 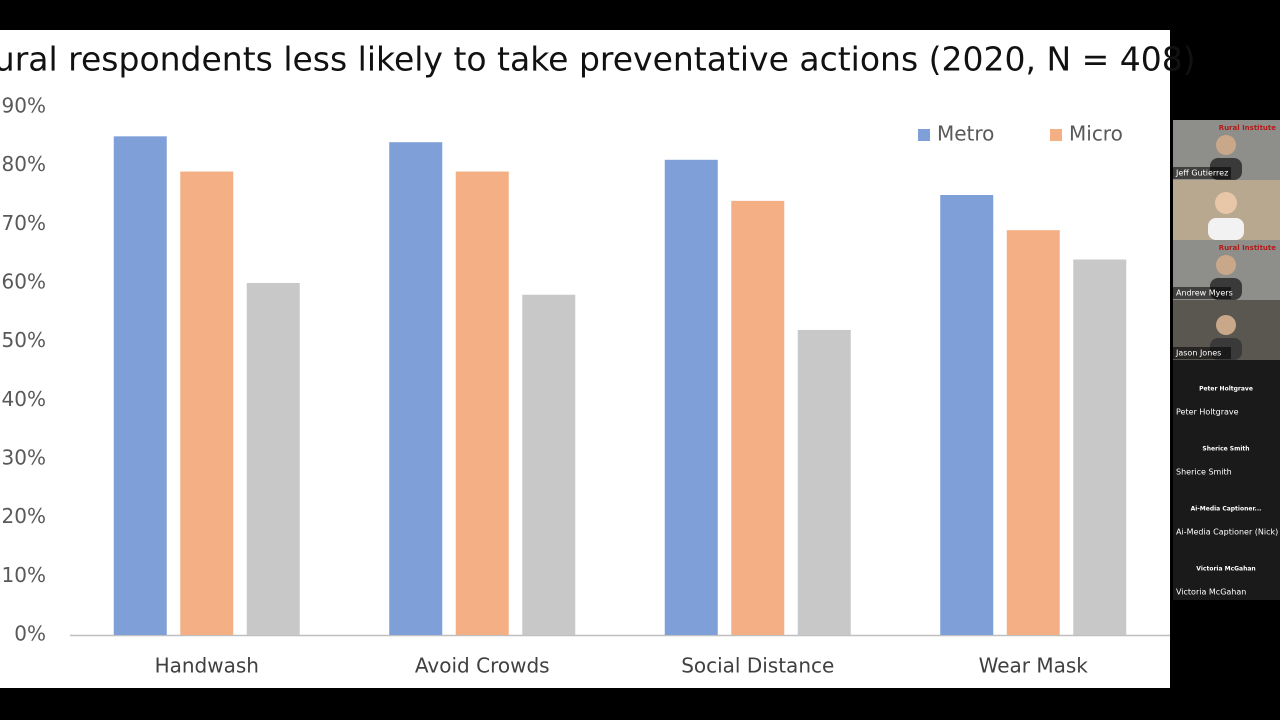 What do you see at coordinates (1211, 592) in the screenshot?
I see `participant-name: Victoria McGahan` at bounding box center [1211, 592].